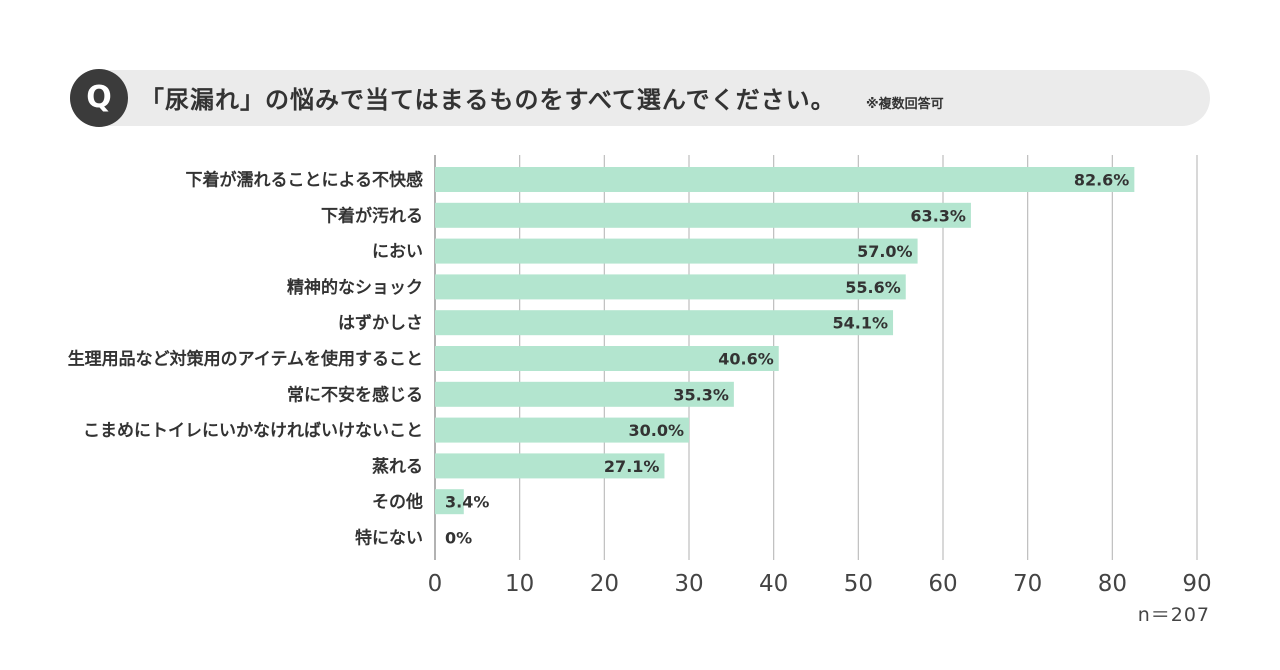 This screenshot has width=1280, height=670. What do you see at coordinates (942, 584) in the screenshot?
I see `x-tick-label: 60` at bounding box center [942, 584].